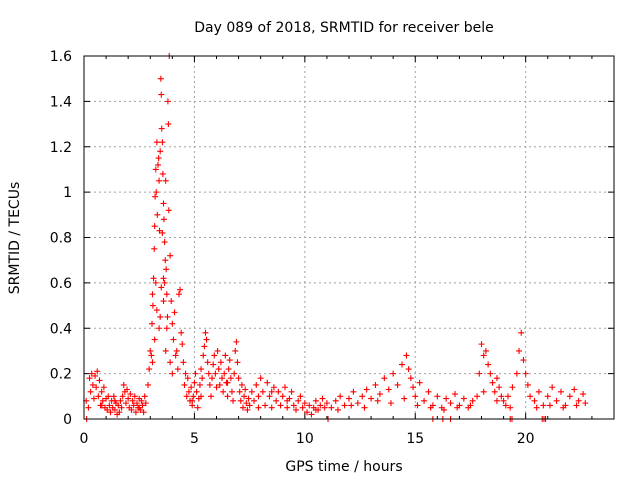 This screenshot has height=480, width=640. What do you see at coordinates (61, 284) in the screenshot?
I see `y-tick-label: 0.6` at bounding box center [61, 284].